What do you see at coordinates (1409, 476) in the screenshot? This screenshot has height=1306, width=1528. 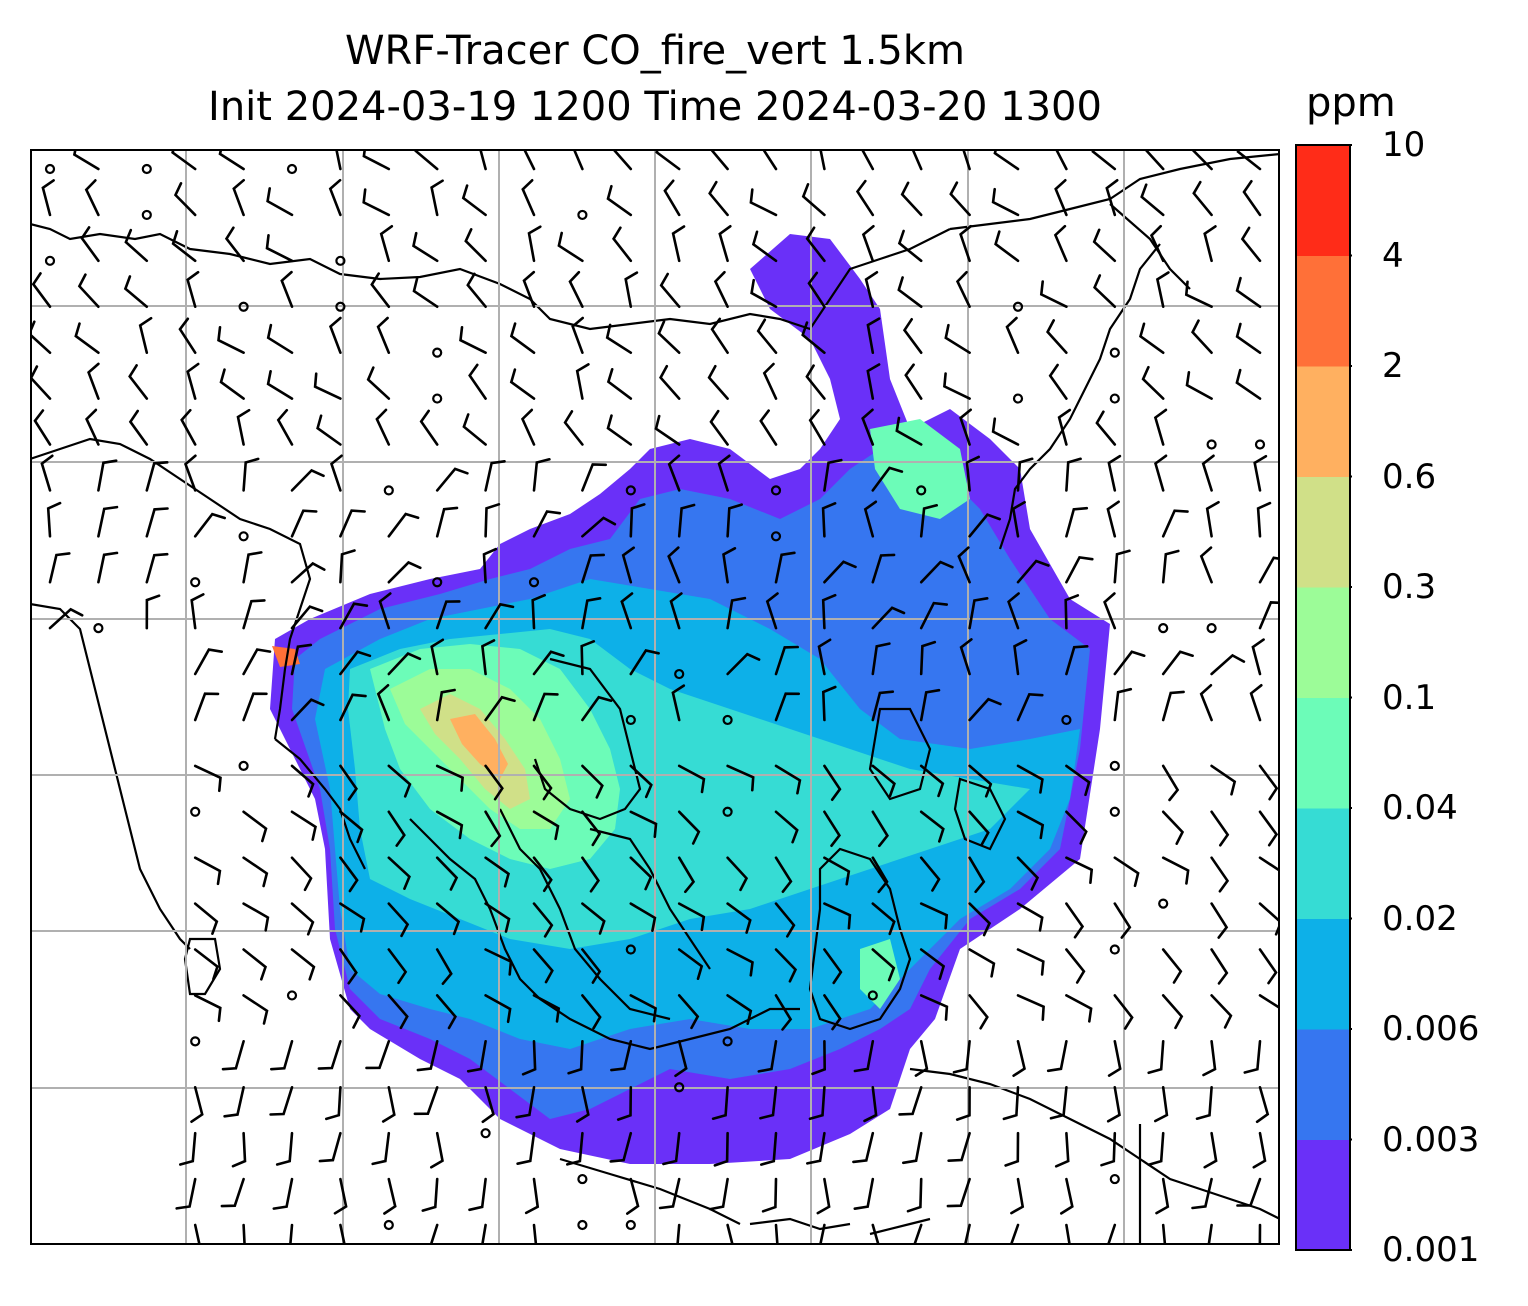 I see `colorbar-tick-label: 0.6` at bounding box center [1409, 476].